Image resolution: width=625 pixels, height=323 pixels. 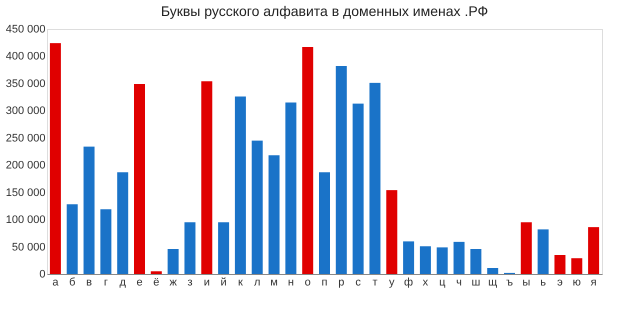 What do you see at coordinates (375, 282) in the screenshot?
I see `x-tick-label: т` at bounding box center [375, 282].